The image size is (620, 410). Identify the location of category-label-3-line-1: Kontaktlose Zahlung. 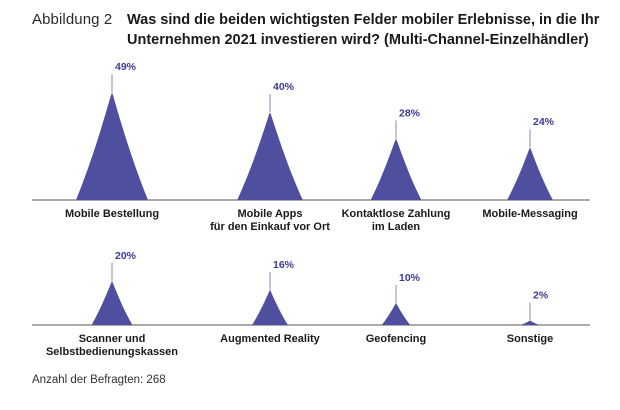
(396, 214).